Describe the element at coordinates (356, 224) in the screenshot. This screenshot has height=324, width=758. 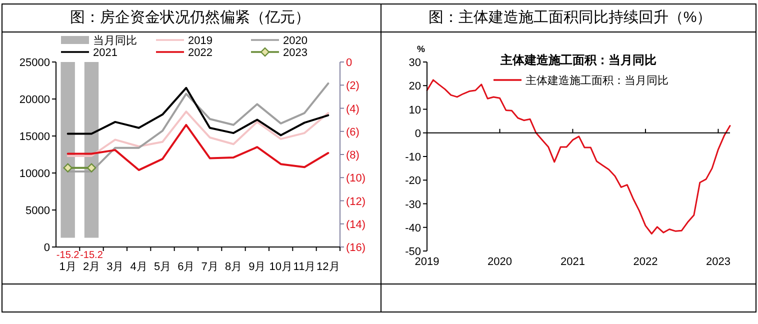
I see `y2-tick-label: (14)` at that location.